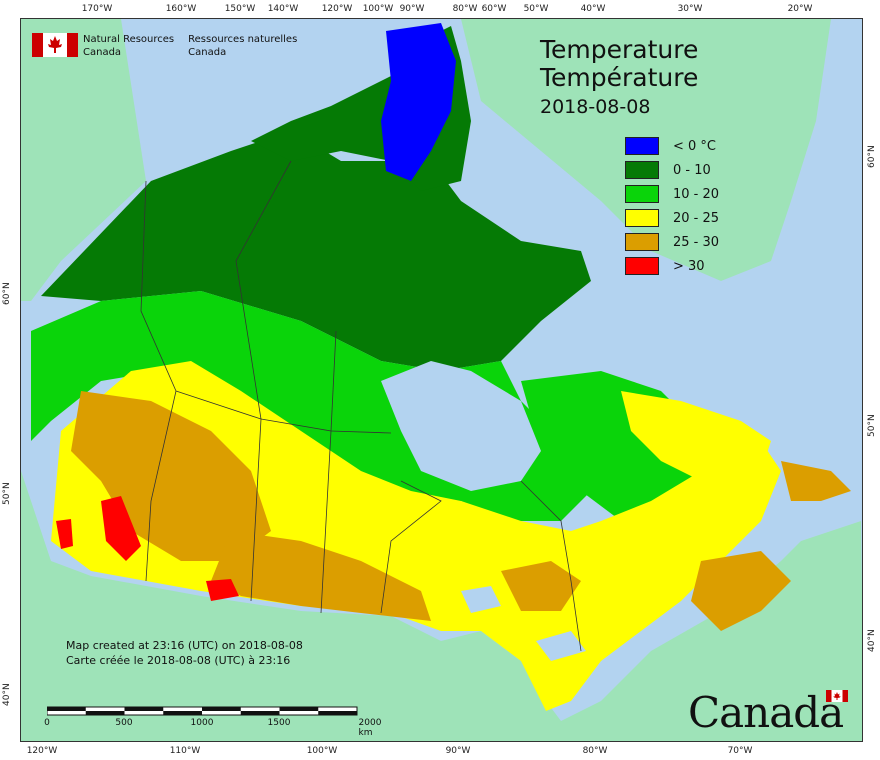 Image resolution: width=880 pixels, height=760 pixels. I want to click on top-tick-label: 100°W, so click(378, 9).